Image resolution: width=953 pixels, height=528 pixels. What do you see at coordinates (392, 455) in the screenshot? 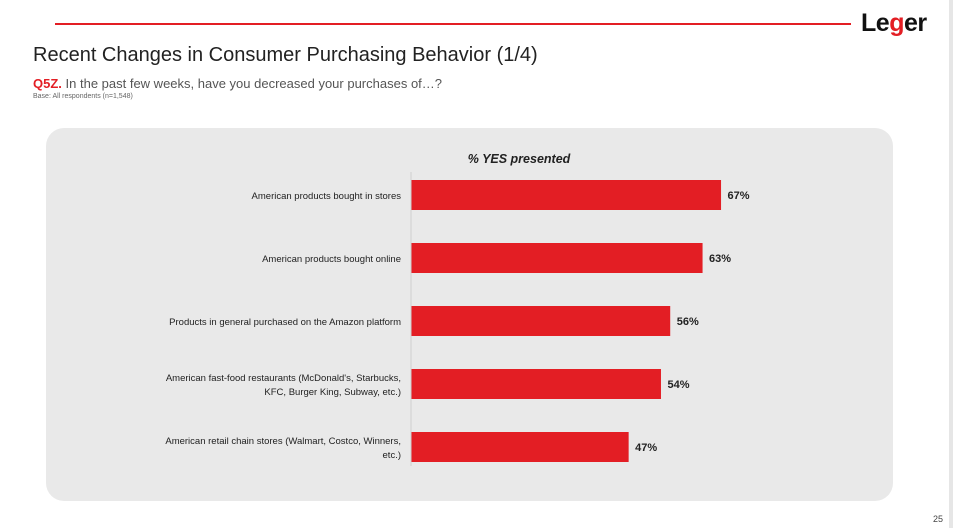
I see `category-label-5-line-2: etc.)` at bounding box center [392, 455].